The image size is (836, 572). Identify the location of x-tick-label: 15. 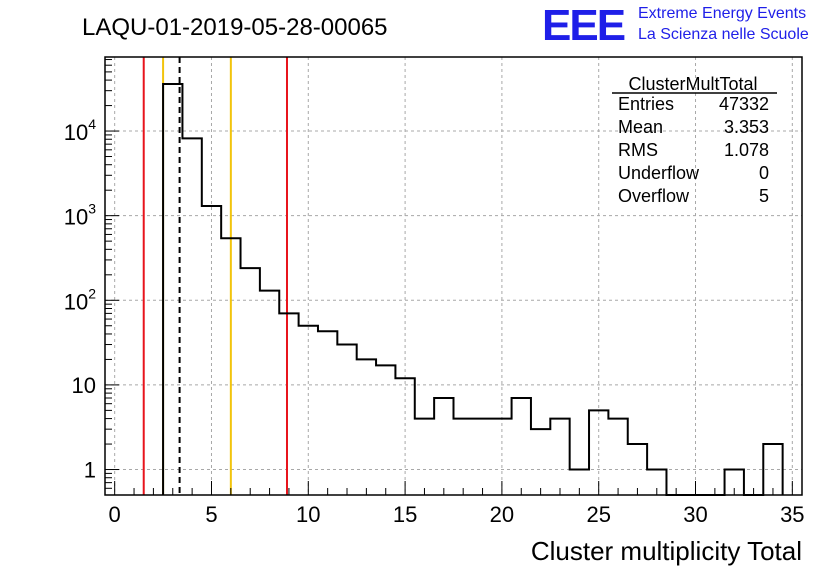
(405, 514).